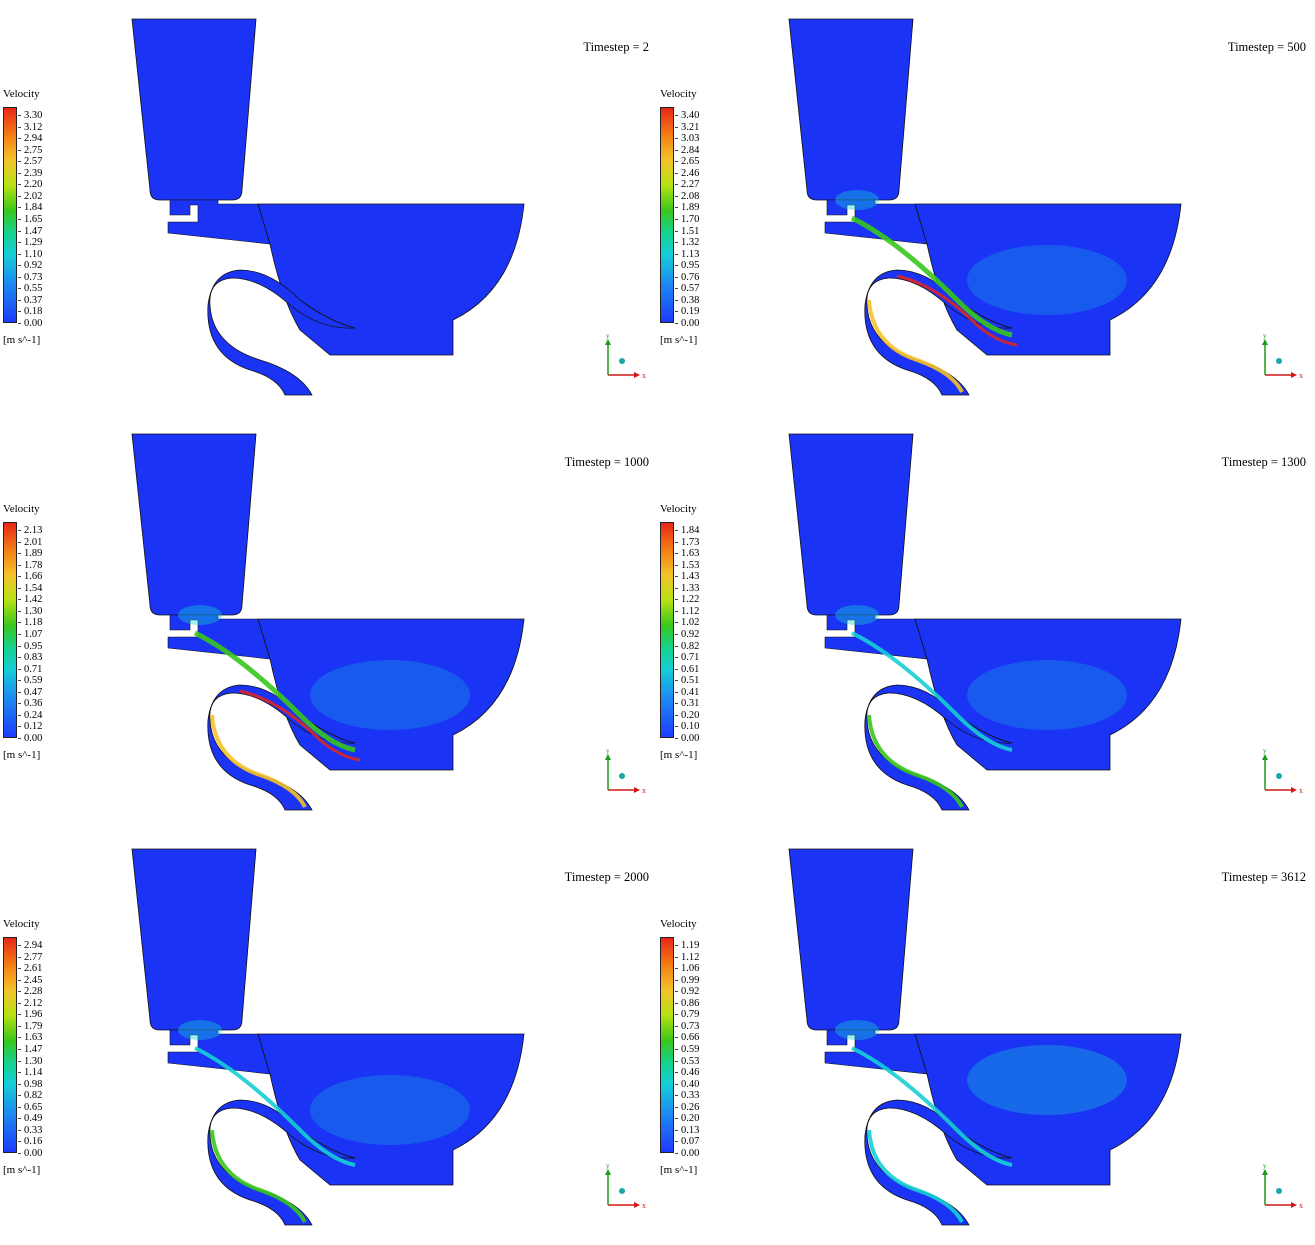 This screenshot has height=1245, width=1315. I want to click on colorbar-tick: 0.16, so click(38, 1141).